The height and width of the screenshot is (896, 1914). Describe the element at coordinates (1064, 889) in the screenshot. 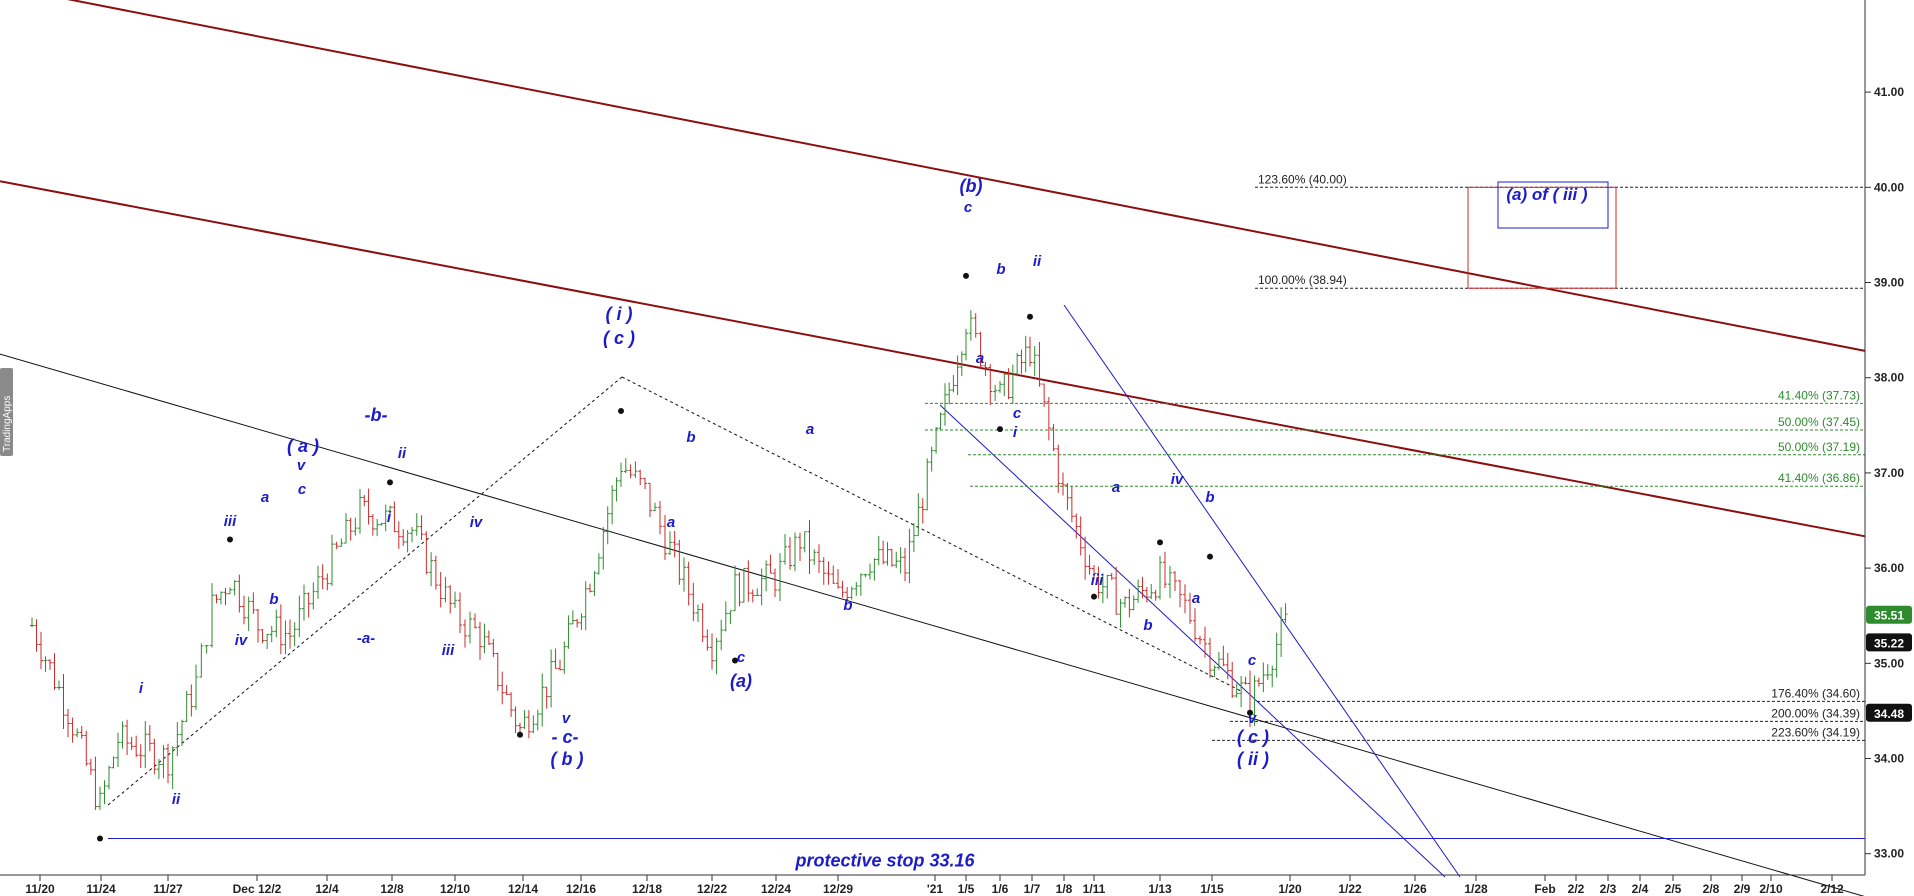

I see `x-tick-label-17: 1/8` at that location.